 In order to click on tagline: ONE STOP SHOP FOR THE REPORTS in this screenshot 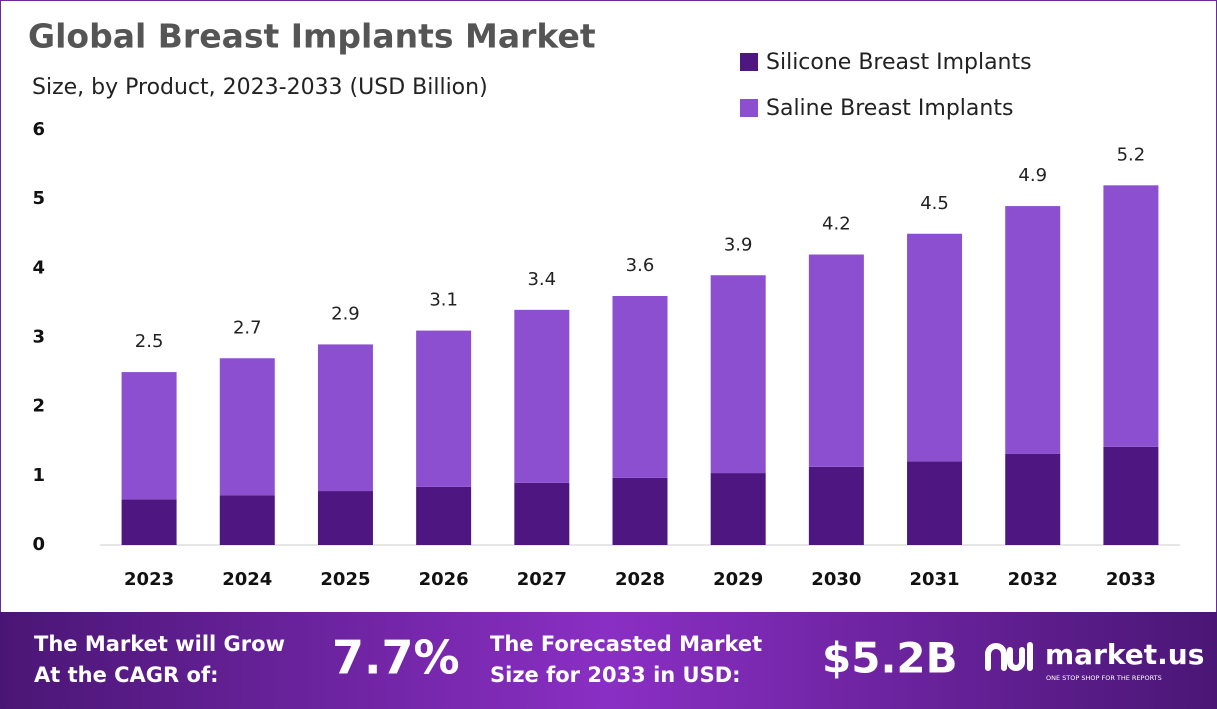, I will do `click(1104, 678)`.